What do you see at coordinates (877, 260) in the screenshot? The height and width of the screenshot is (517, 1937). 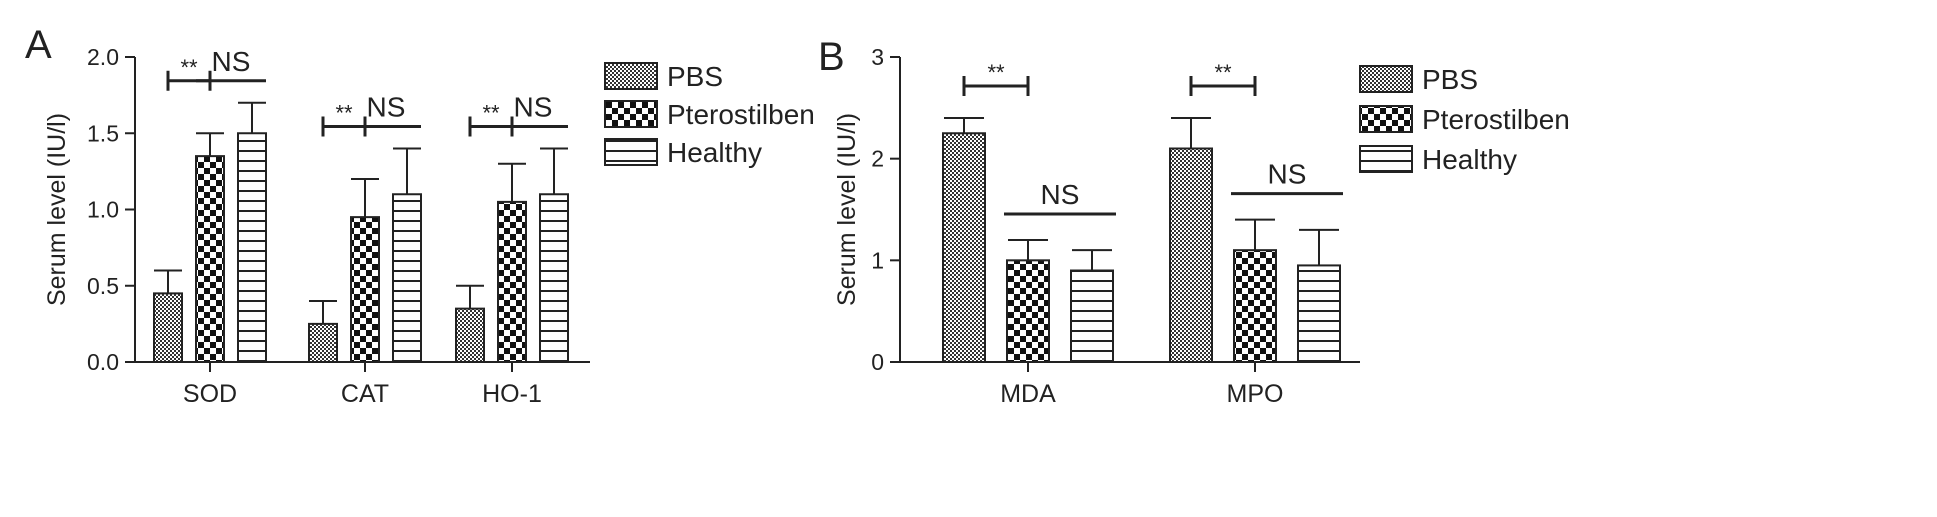 I see `y-tick-label: 1` at bounding box center [877, 260].